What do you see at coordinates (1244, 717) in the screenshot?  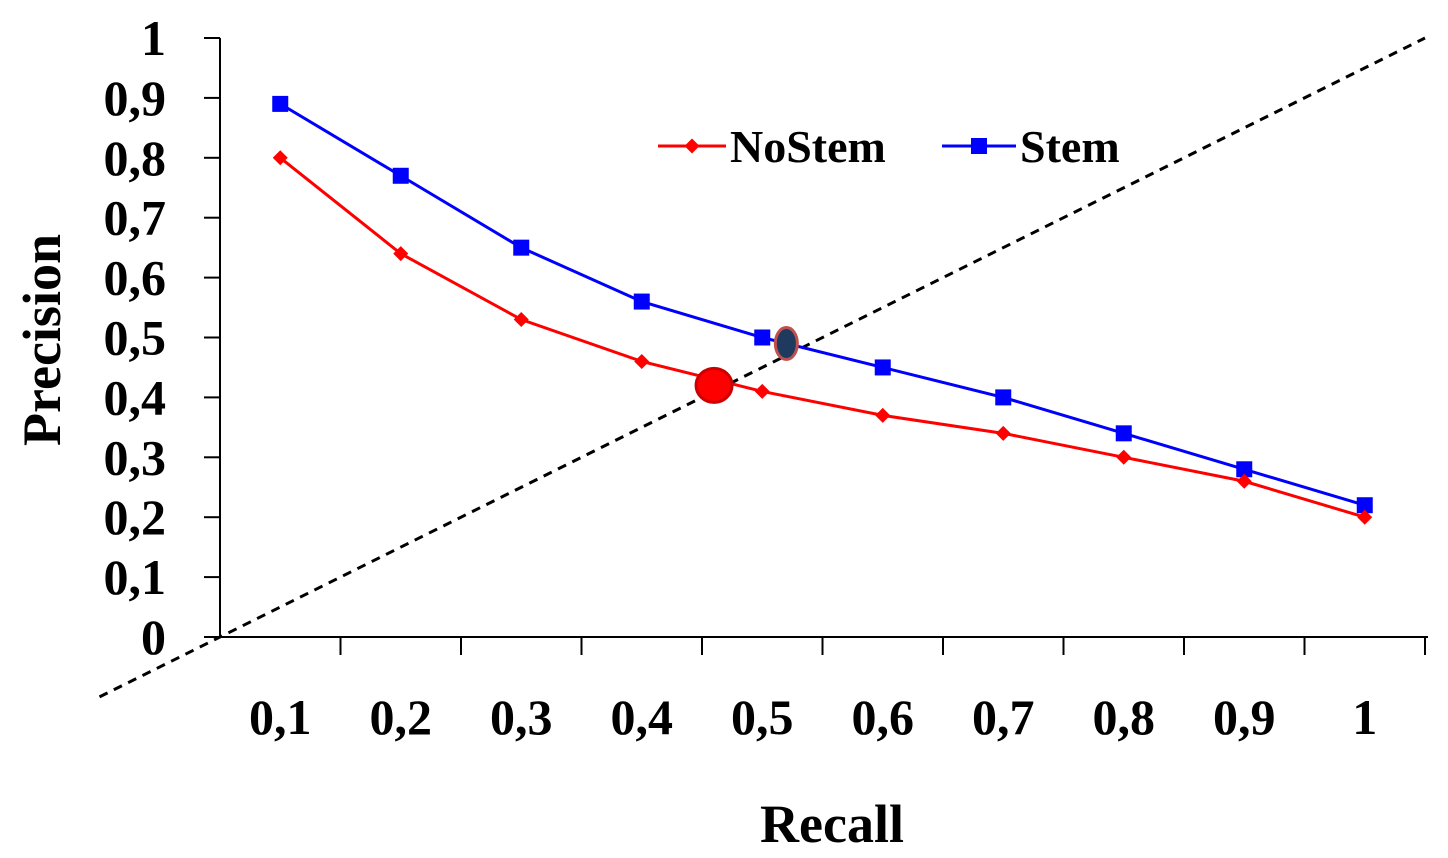 I see `x-tick-label: 0,9` at bounding box center [1244, 717].